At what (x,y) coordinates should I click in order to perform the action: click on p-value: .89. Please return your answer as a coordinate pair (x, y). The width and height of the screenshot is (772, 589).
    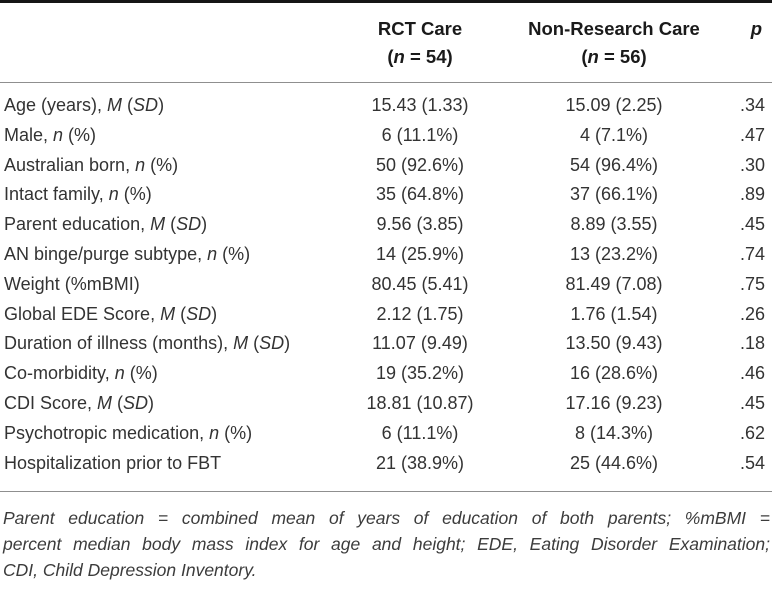
    Looking at the image, I should click on (752, 194).